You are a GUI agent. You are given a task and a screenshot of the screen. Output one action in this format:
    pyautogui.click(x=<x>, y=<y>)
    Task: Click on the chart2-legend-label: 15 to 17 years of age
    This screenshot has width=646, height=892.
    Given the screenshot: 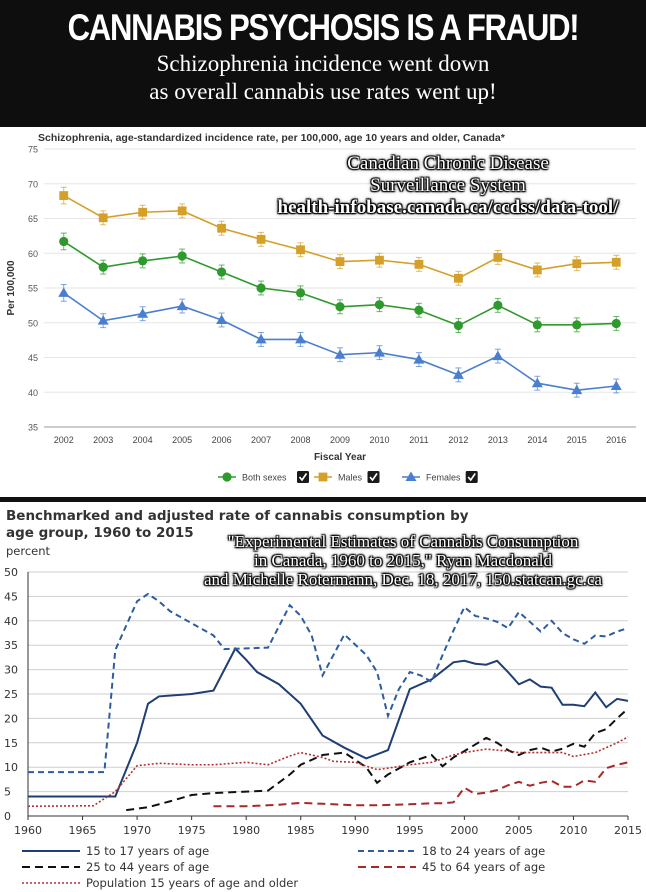 What is the action you would take?
    pyautogui.click(x=147, y=851)
    